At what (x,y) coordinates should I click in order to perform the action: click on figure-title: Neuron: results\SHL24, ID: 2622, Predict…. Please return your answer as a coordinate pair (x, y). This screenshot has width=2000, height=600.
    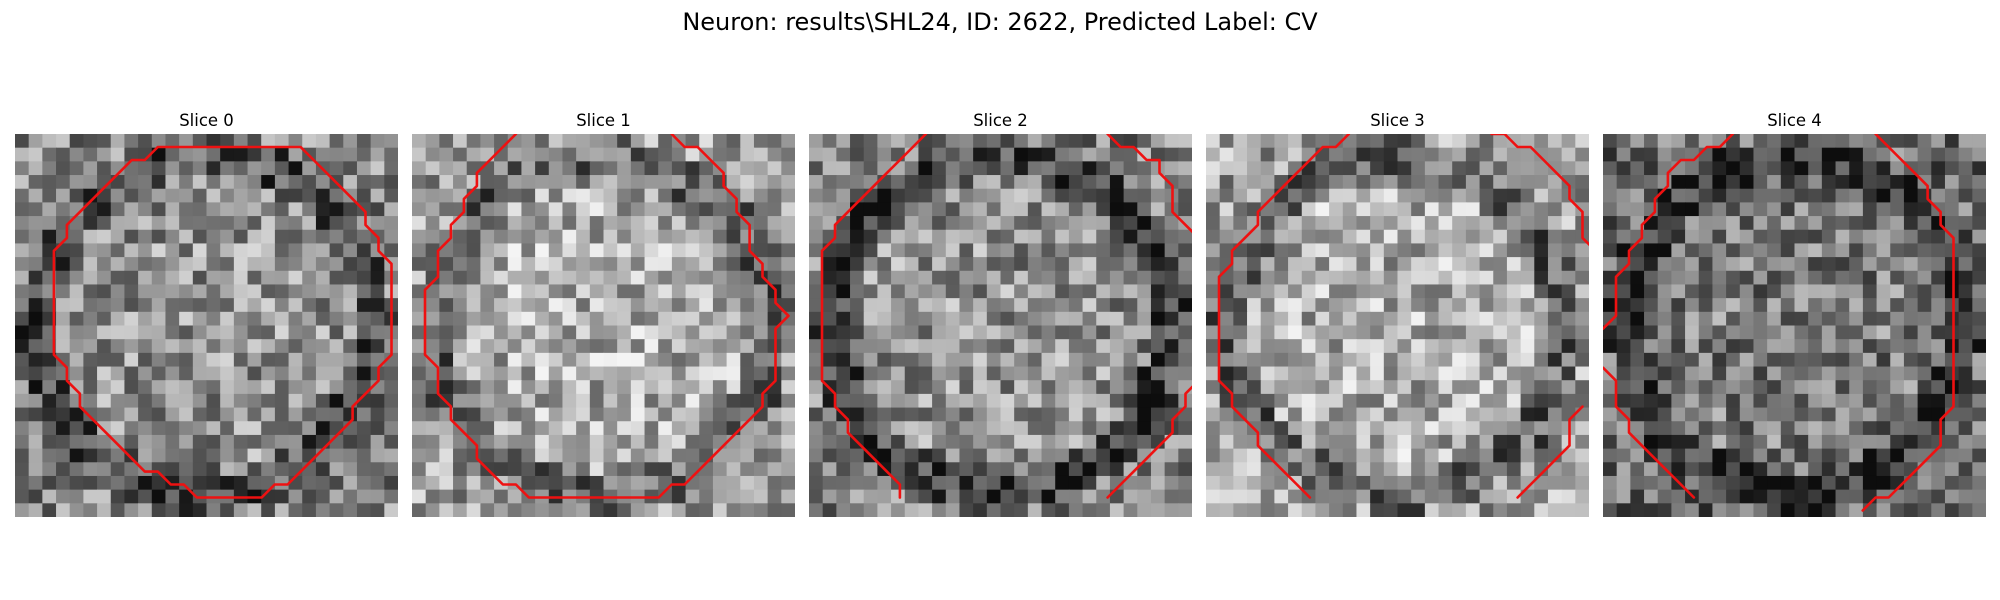
    Looking at the image, I should click on (1000, 22).